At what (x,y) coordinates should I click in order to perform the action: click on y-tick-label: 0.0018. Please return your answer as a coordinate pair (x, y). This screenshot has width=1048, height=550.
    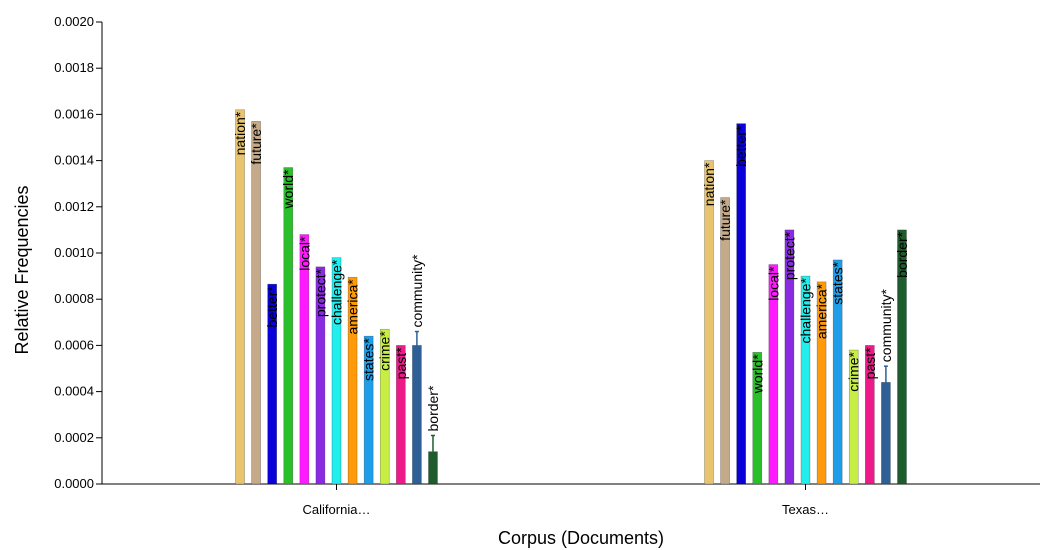
    Looking at the image, I should click on (74, 67).